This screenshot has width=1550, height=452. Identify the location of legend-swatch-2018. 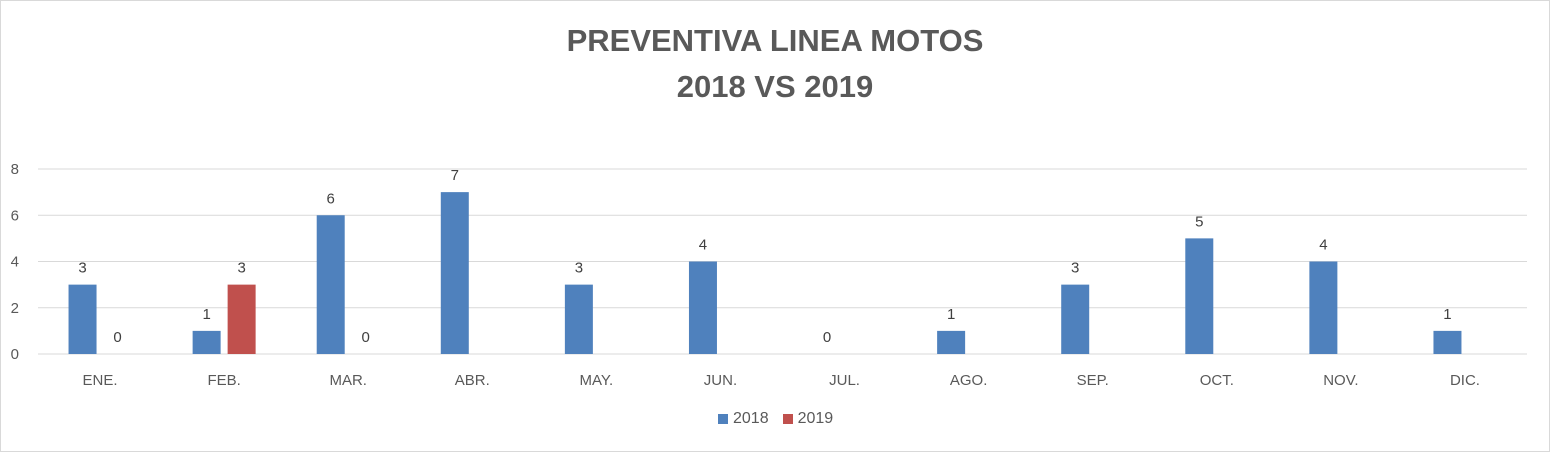
(723, 419).